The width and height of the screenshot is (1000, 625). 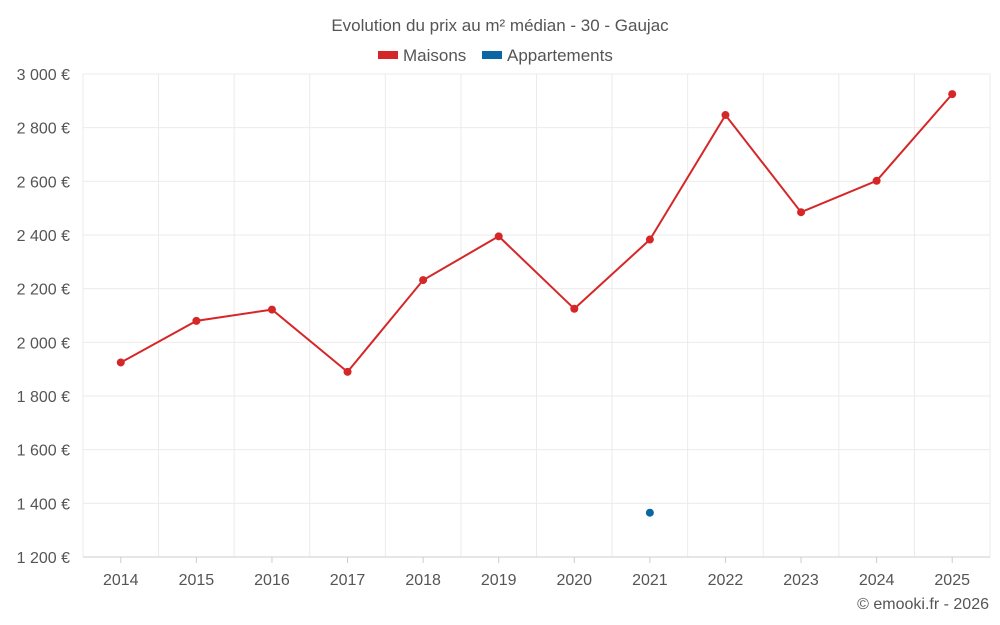 I want to click on x-tick-label: 2025, so click(x=952, y=580).